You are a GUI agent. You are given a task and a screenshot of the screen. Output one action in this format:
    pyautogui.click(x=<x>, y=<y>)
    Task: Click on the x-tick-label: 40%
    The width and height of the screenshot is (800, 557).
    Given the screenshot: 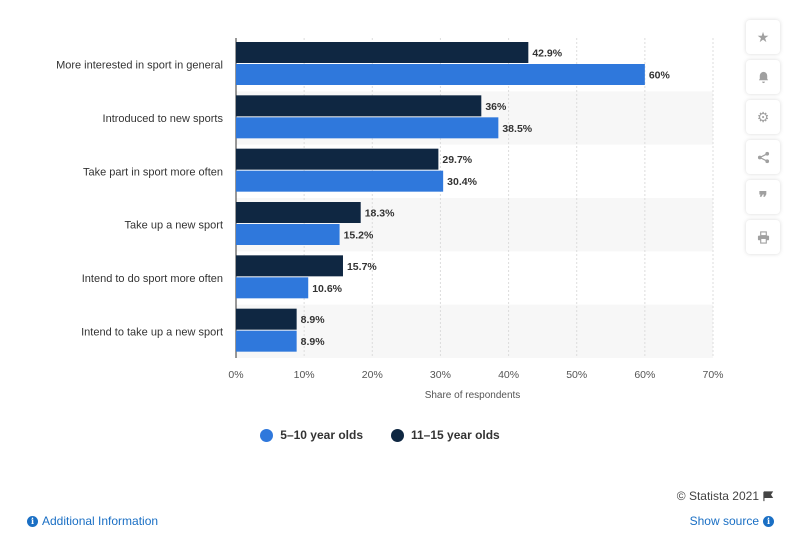 What is the action you would take?
    pyautogui.click(x=508, y=375)
    